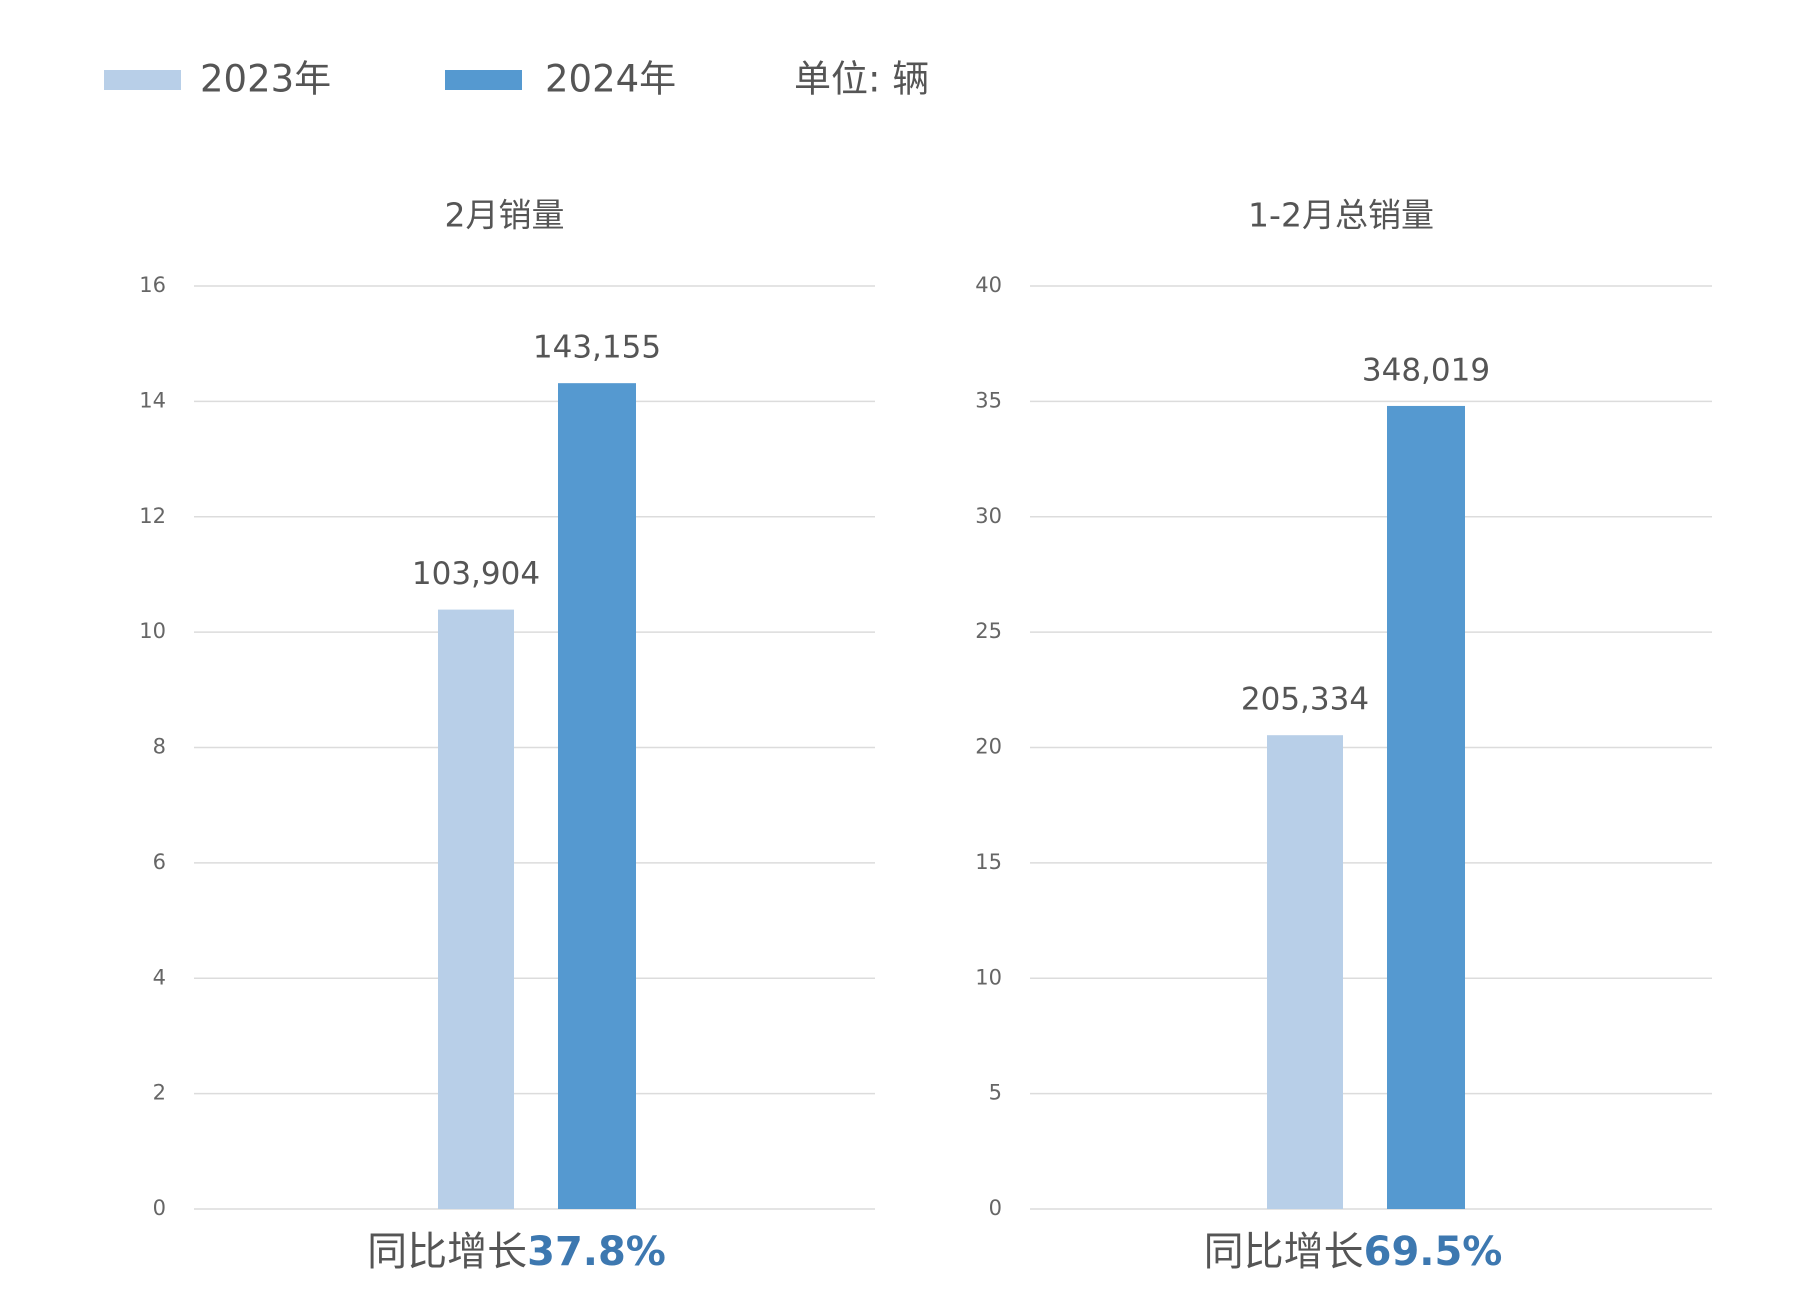  I want to click on legend-label: 2024年, so click(610, 79).